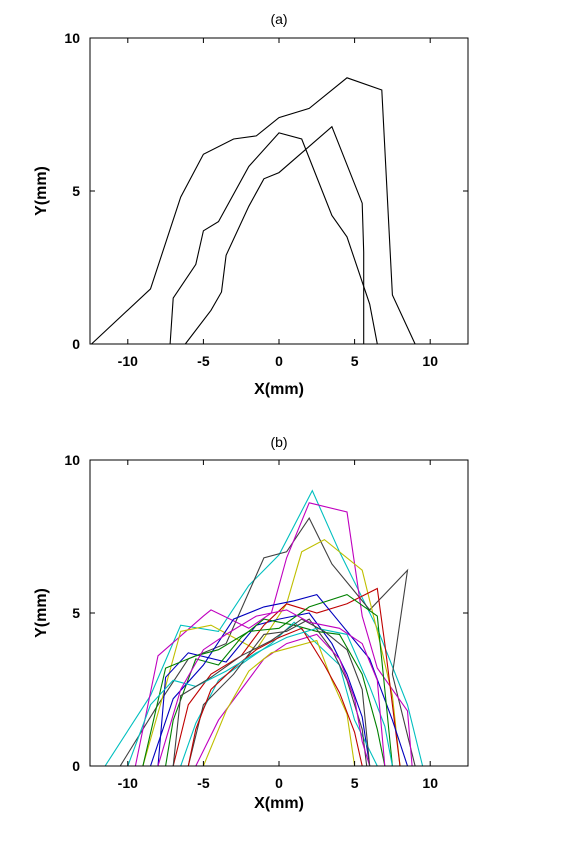  Describe the element at coordinates (278, 442) in the screenshot. I see `panel-title: (b)` at that location.